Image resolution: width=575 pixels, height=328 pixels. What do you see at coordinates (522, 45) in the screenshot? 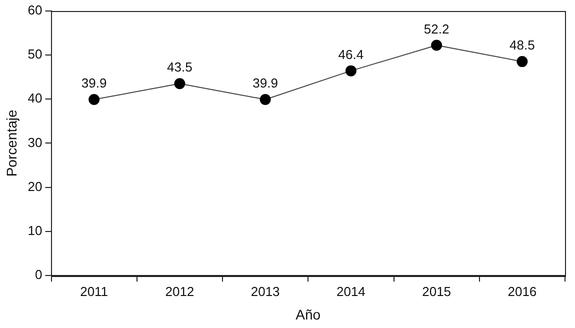
I see `data-label: 48.5` at bounding box center [522, 45].